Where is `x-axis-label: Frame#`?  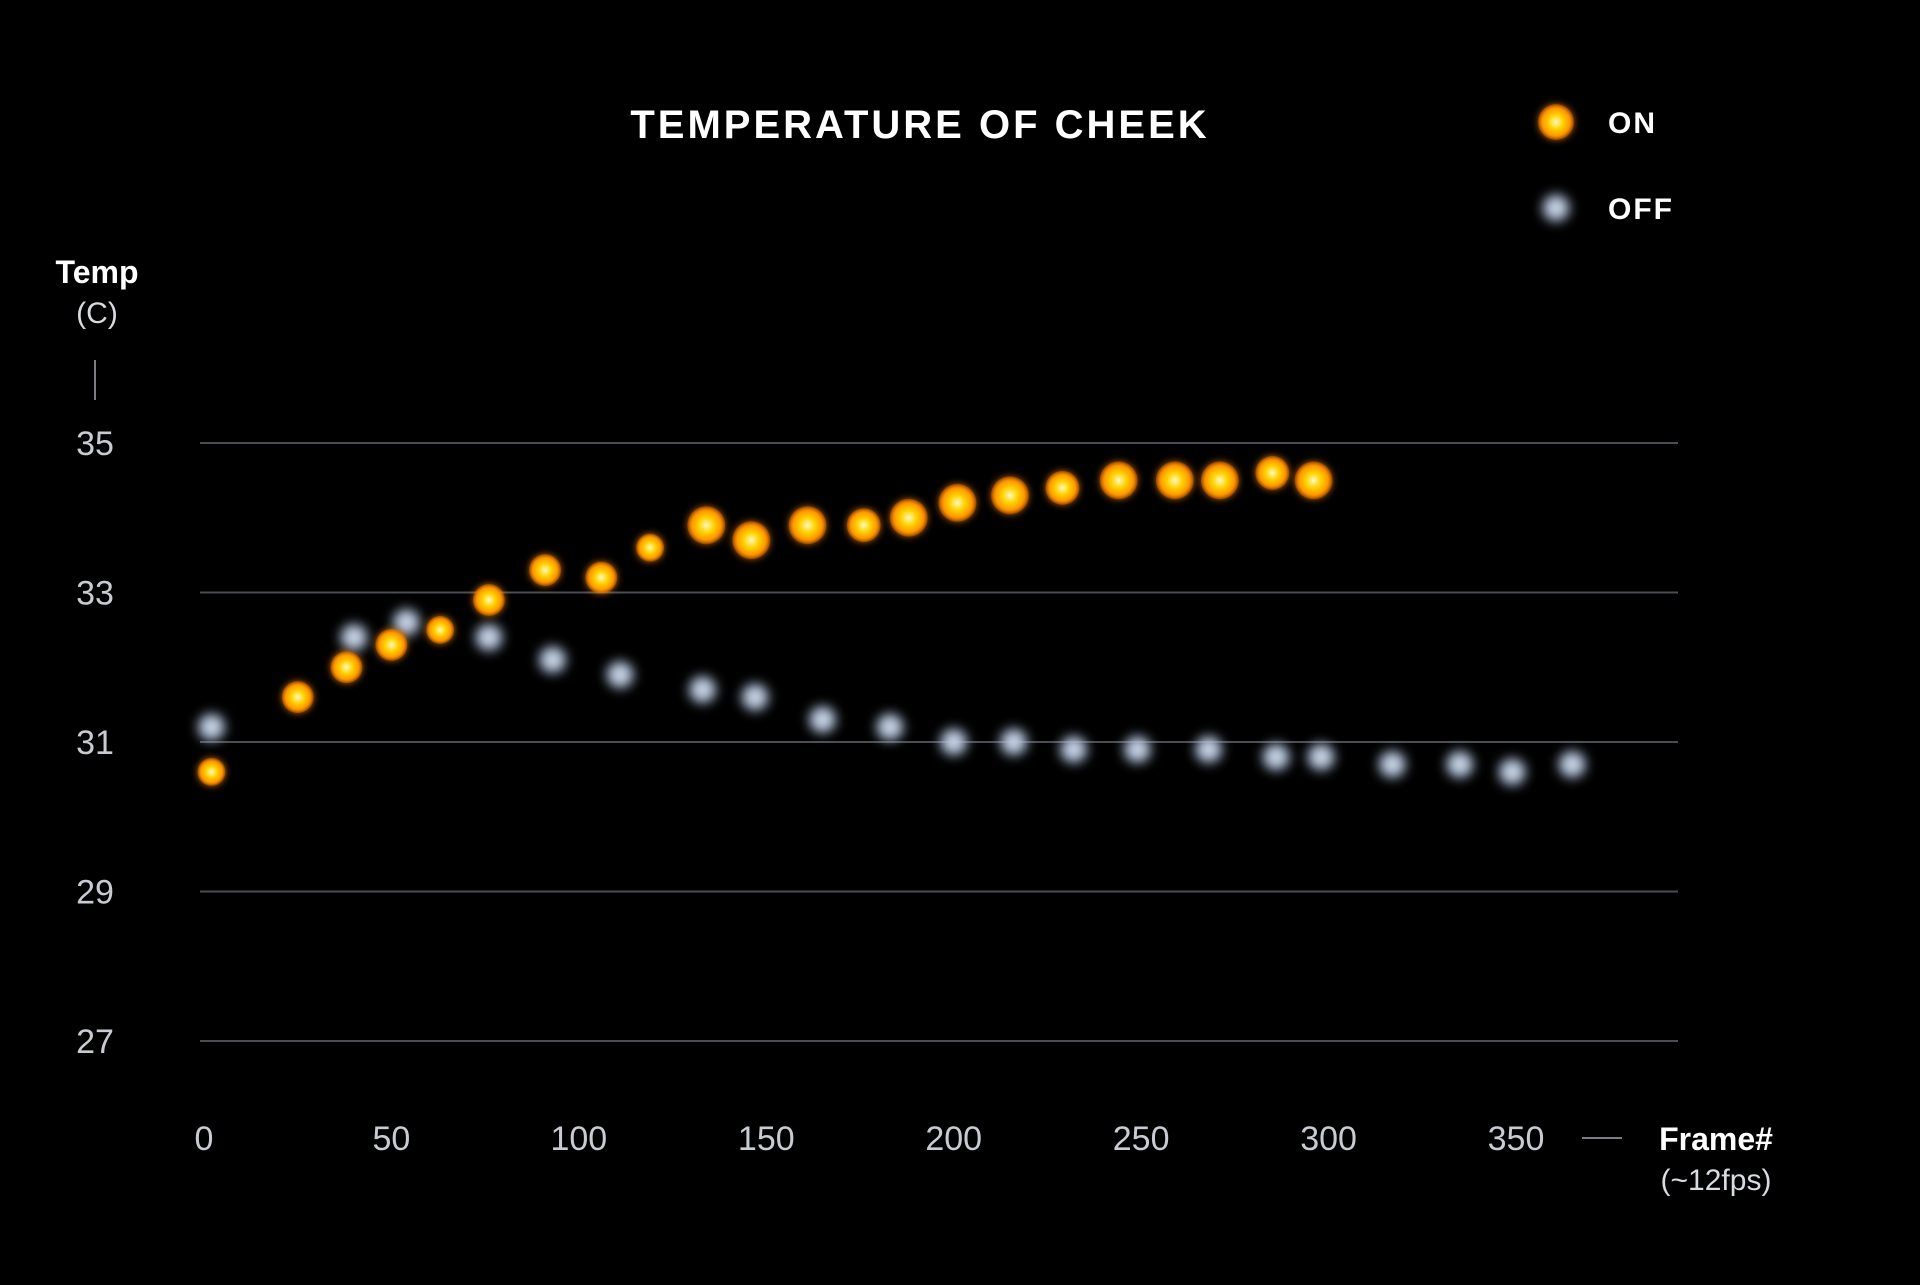
x-axis-label: Frame# is located at coordinates (1716, 1139).